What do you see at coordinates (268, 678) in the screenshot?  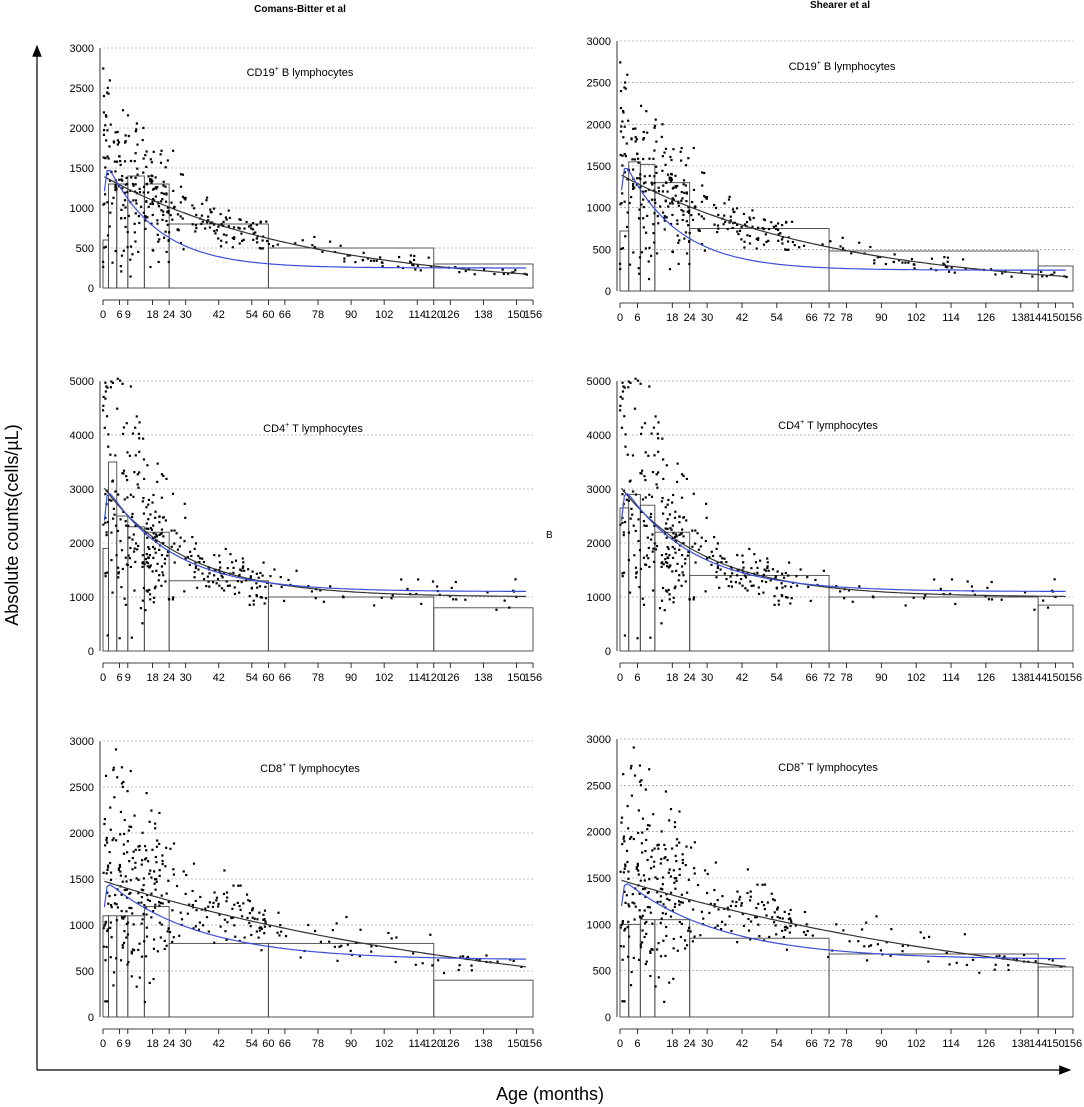 I see `x-tick-label: 60` at bounding box center [268, 678].